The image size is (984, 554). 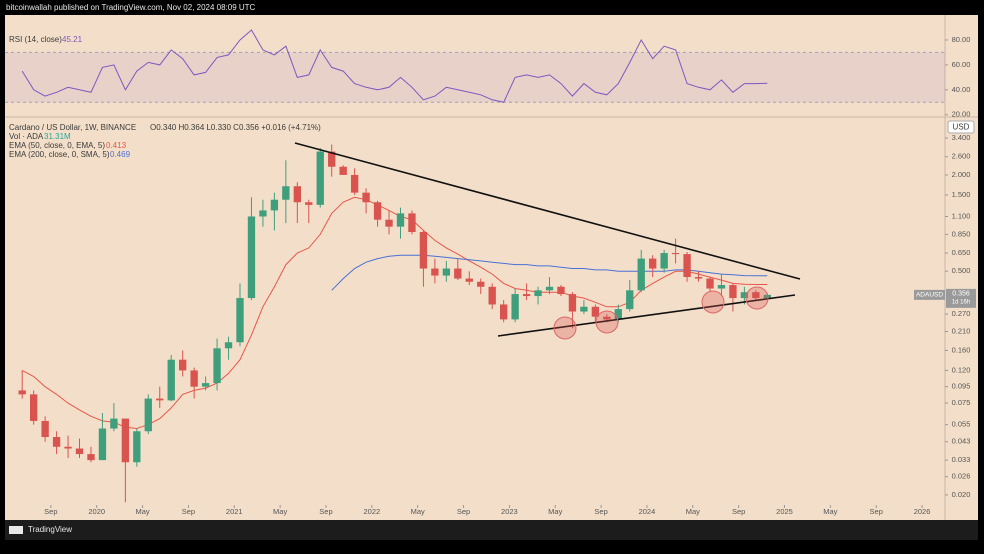 What do you see at coordinates (475, 77) in the screenshot?
I see `rsi-band` at bounding box center [475, 77].